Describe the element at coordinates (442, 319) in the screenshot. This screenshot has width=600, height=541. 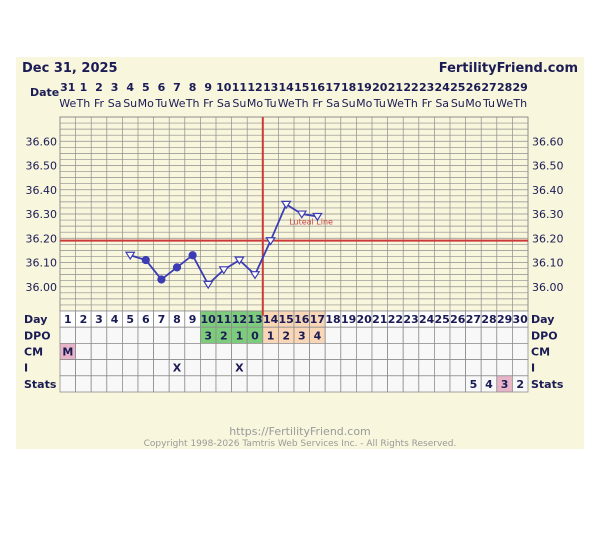
I see `row-cell-value: 25` at that location.